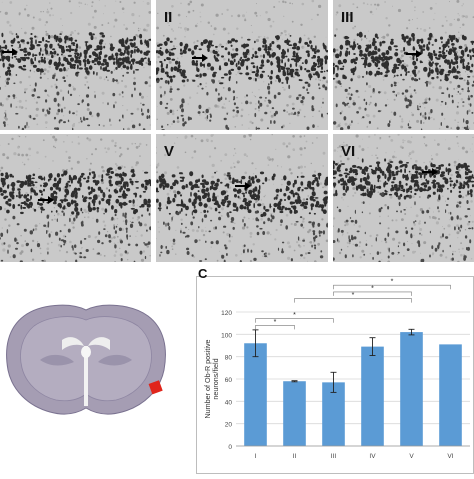  What do you see at coordinates (295, 321) in the screenshot?
I see `significance-bracket` at bounding box center [295, 321].